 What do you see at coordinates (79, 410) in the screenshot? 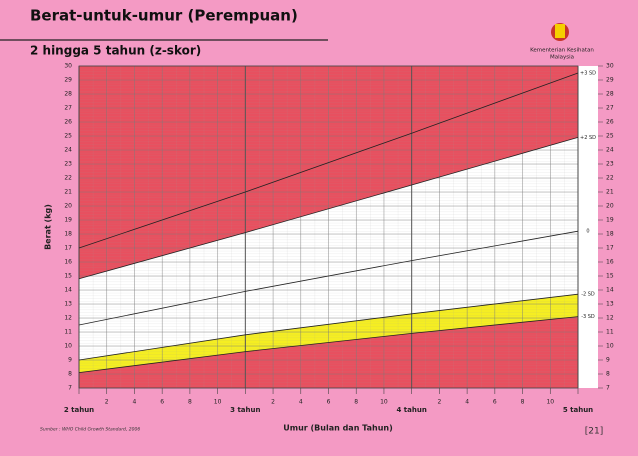
I see `x-tick-label: 2 tahun` at bounding box center [79, 410].